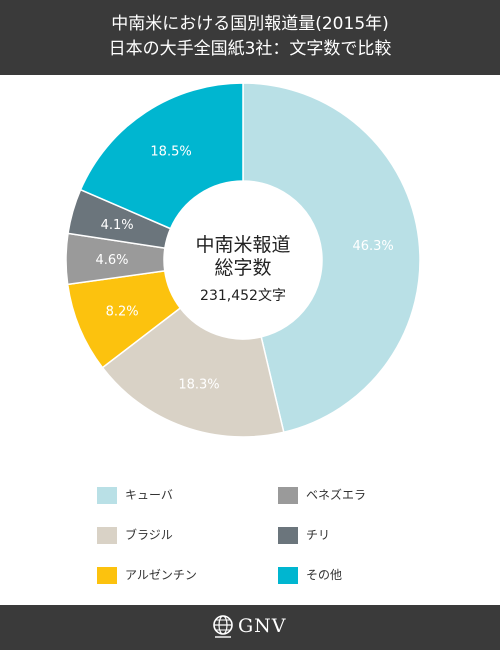 This screenshot has height=650, width=500. Describe the element at coordinates (250, 37) in the screenshot. I see `header: 中南米における国別報道量(2015年) 日本の大手全国紙3社：文字数で比較` at that location.